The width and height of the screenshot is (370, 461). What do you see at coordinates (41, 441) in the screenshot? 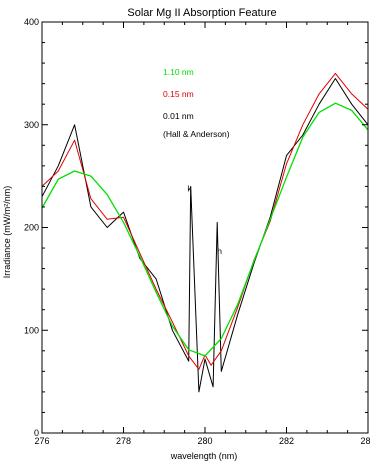
I see `x-tick-label: 276` at bounding box center [41, 441].